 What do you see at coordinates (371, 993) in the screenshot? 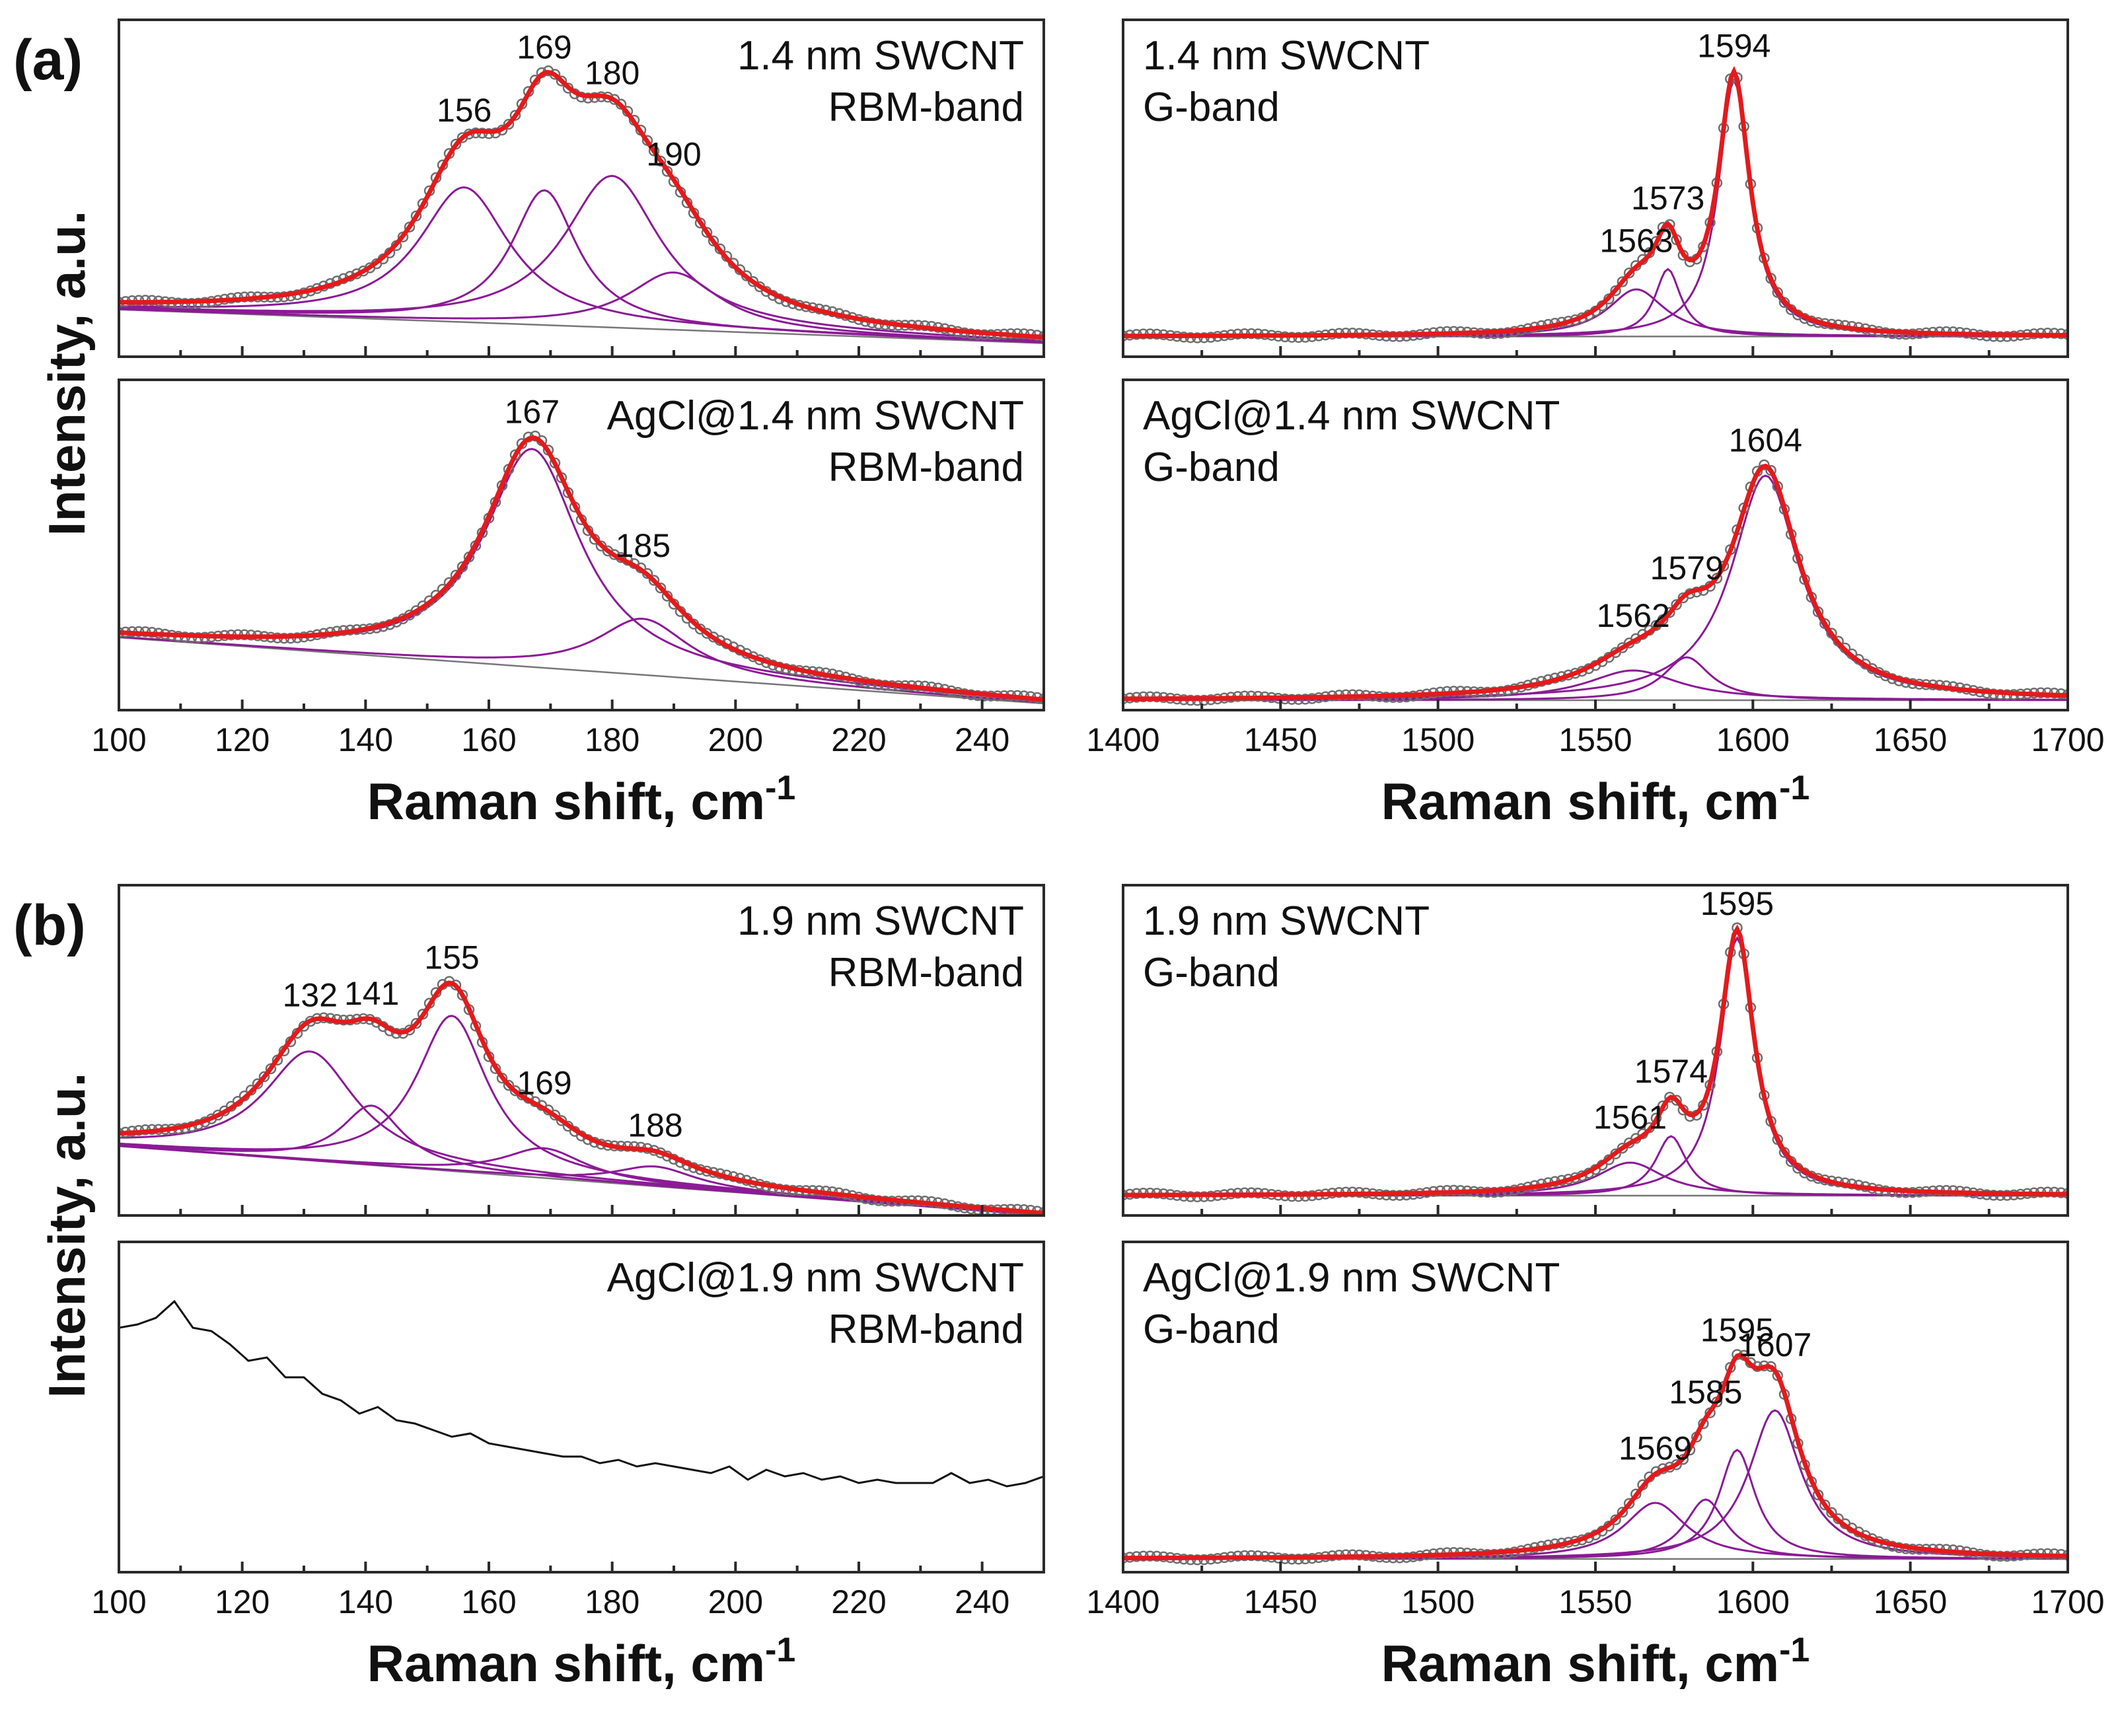
I see `peak-label-141: 141` at bounding box center [371, 993].